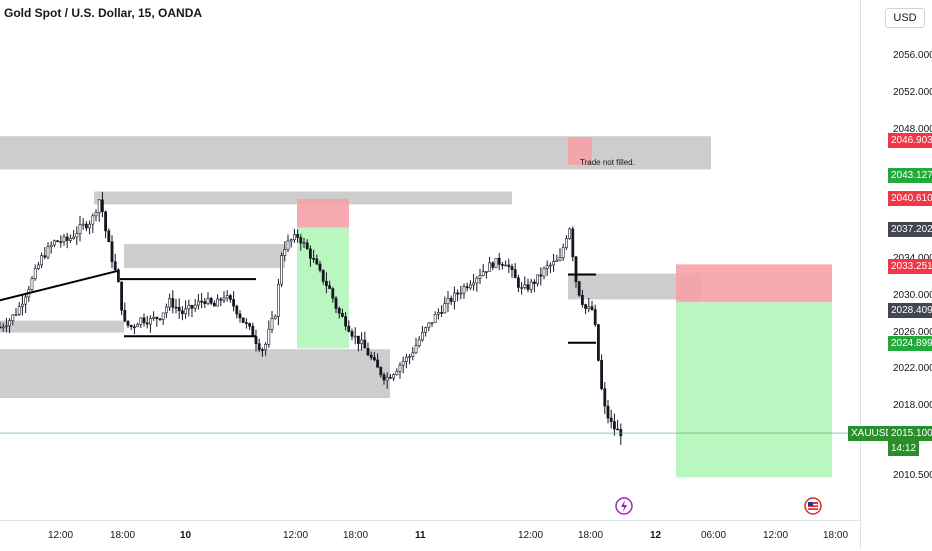 Image resolution: width=932 pixels, height=551 pixels. What do you see at coordinates (103, 13) in the screenshot?
I see `chart-title: Gold Spot / U.S. Dollar, 15, OANDA` at bounding box center [103, 13].